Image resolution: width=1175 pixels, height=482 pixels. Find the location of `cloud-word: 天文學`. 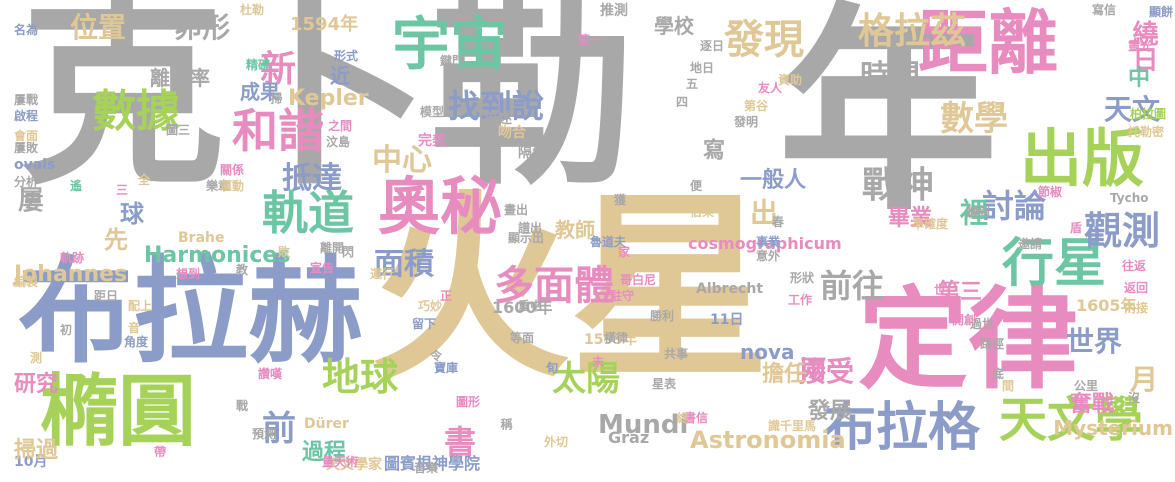

cloud-word: 天文學 is located at coordinates (1071, 420).